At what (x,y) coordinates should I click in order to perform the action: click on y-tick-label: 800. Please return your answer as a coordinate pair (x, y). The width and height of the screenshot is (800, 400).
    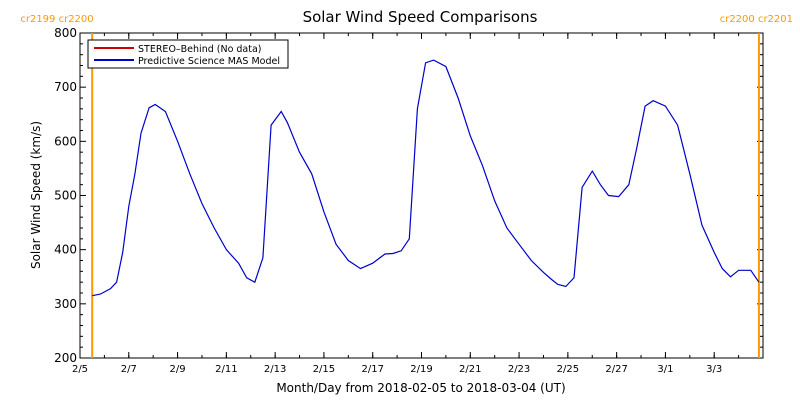
    Looking at the image, I should click on (65, 33).